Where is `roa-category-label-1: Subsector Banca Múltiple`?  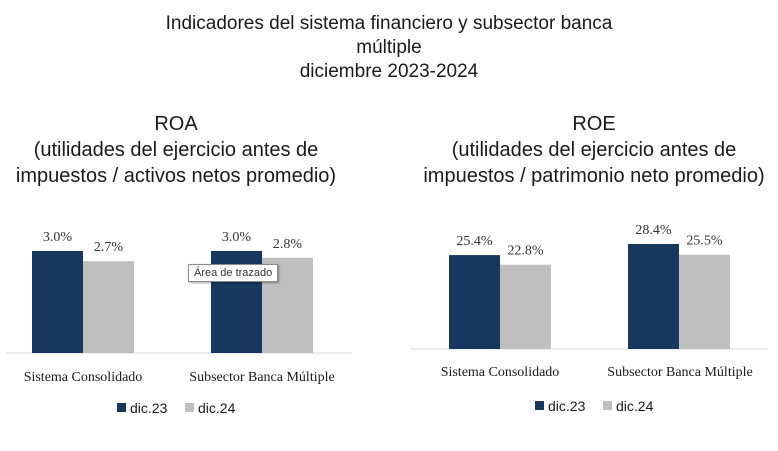
roa-category-label-1: Subsector Banca Múltiple is located at coordinates (261, 377).